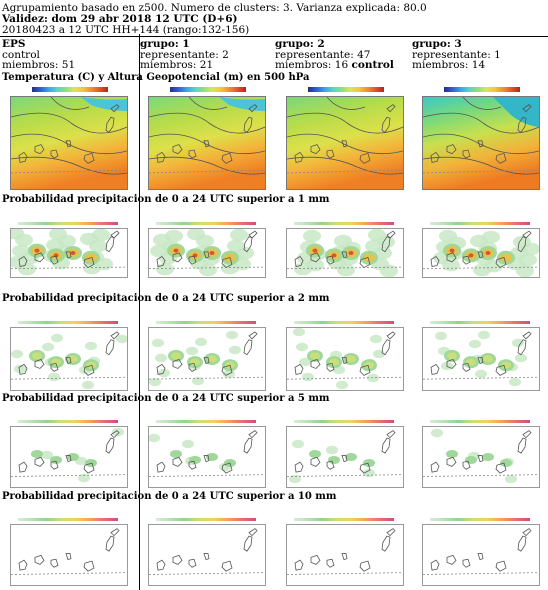 This screenshot has width=548, height=590. Describe the element at coordinates (437, 44) in the screenshot. I see `column-title: grupo: 3` at that location.